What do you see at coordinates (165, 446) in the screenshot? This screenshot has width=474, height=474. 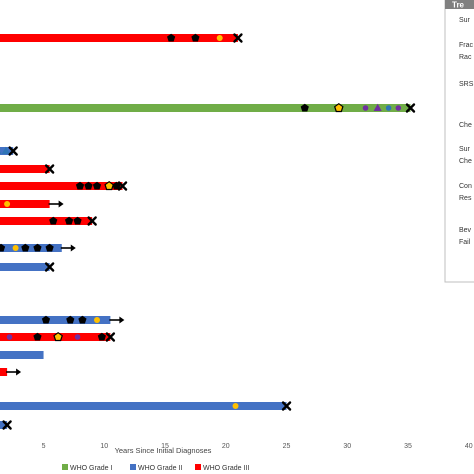 I see `x-tick-label: 15` at bounding box center [165, 446].